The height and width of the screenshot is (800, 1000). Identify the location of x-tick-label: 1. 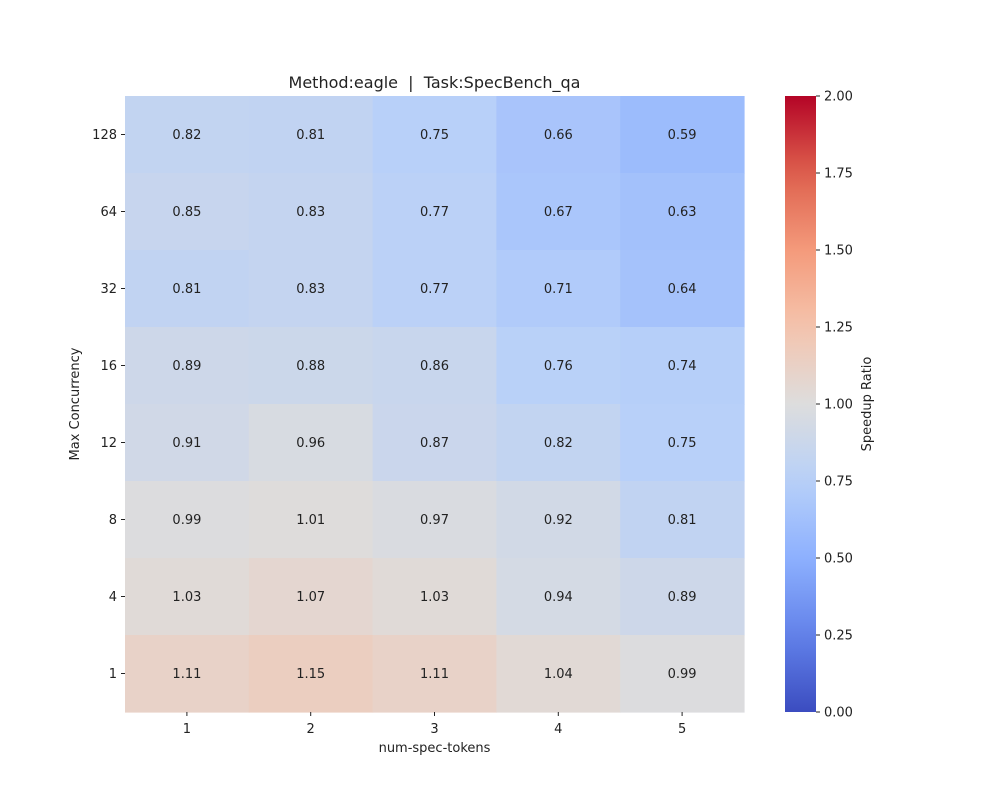
(187, 729).